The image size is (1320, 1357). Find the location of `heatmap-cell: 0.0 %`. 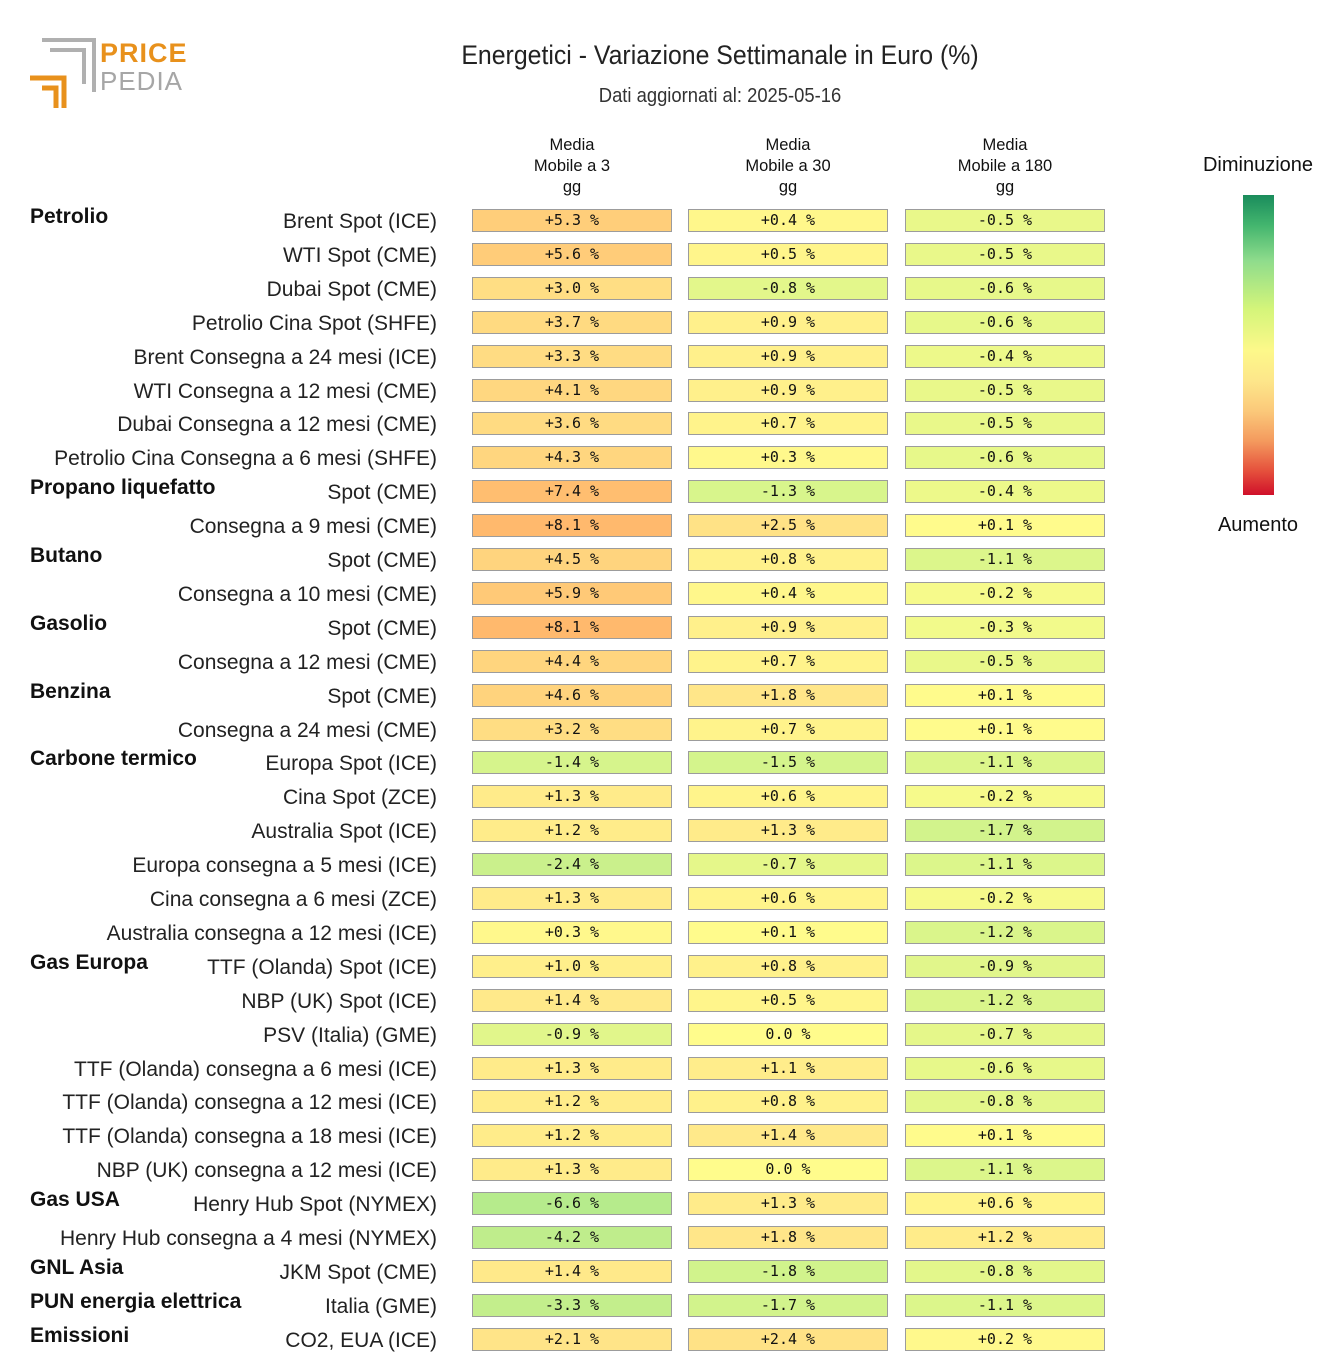

heatmap-cell: 0.0 % is located at coordinates (788, 1170).